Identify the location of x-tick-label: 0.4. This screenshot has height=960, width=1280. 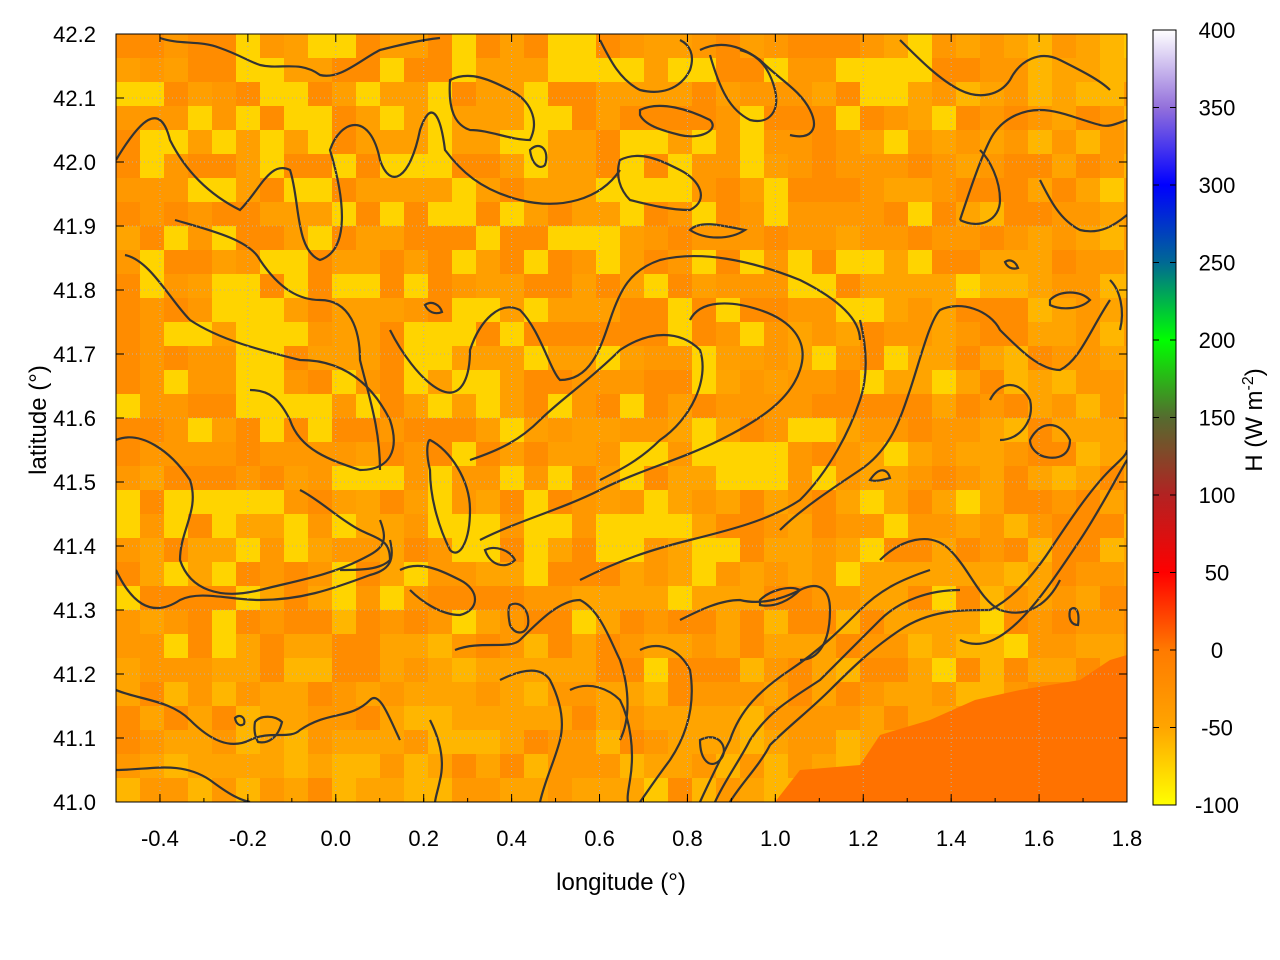
(511, 838).